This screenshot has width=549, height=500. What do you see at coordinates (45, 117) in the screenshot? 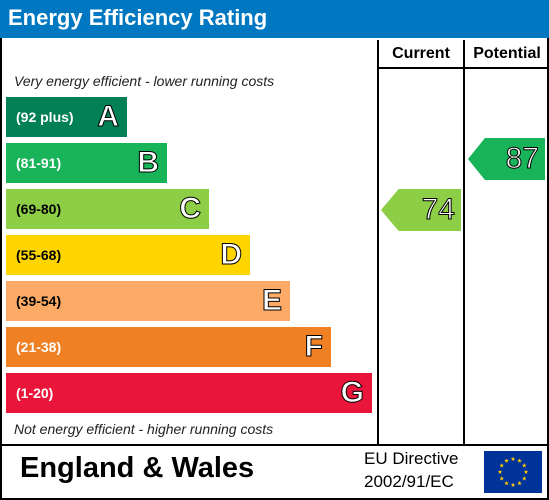
I see `band-range-label: (92 plus)` at bounding box center [45, 117].